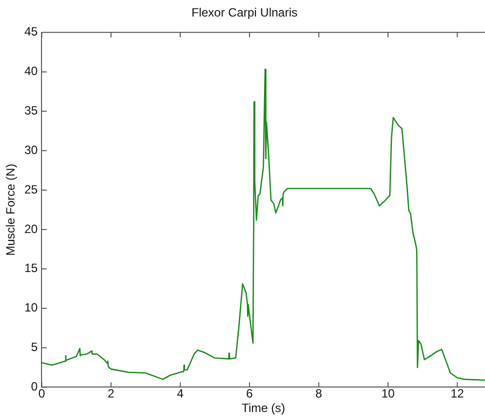 Image resolution: width=485 pixels, height=416 pixels. Describe the element at coordinates (31, 268) in the screenshot. I see `y-tick-label: 15` at that location.